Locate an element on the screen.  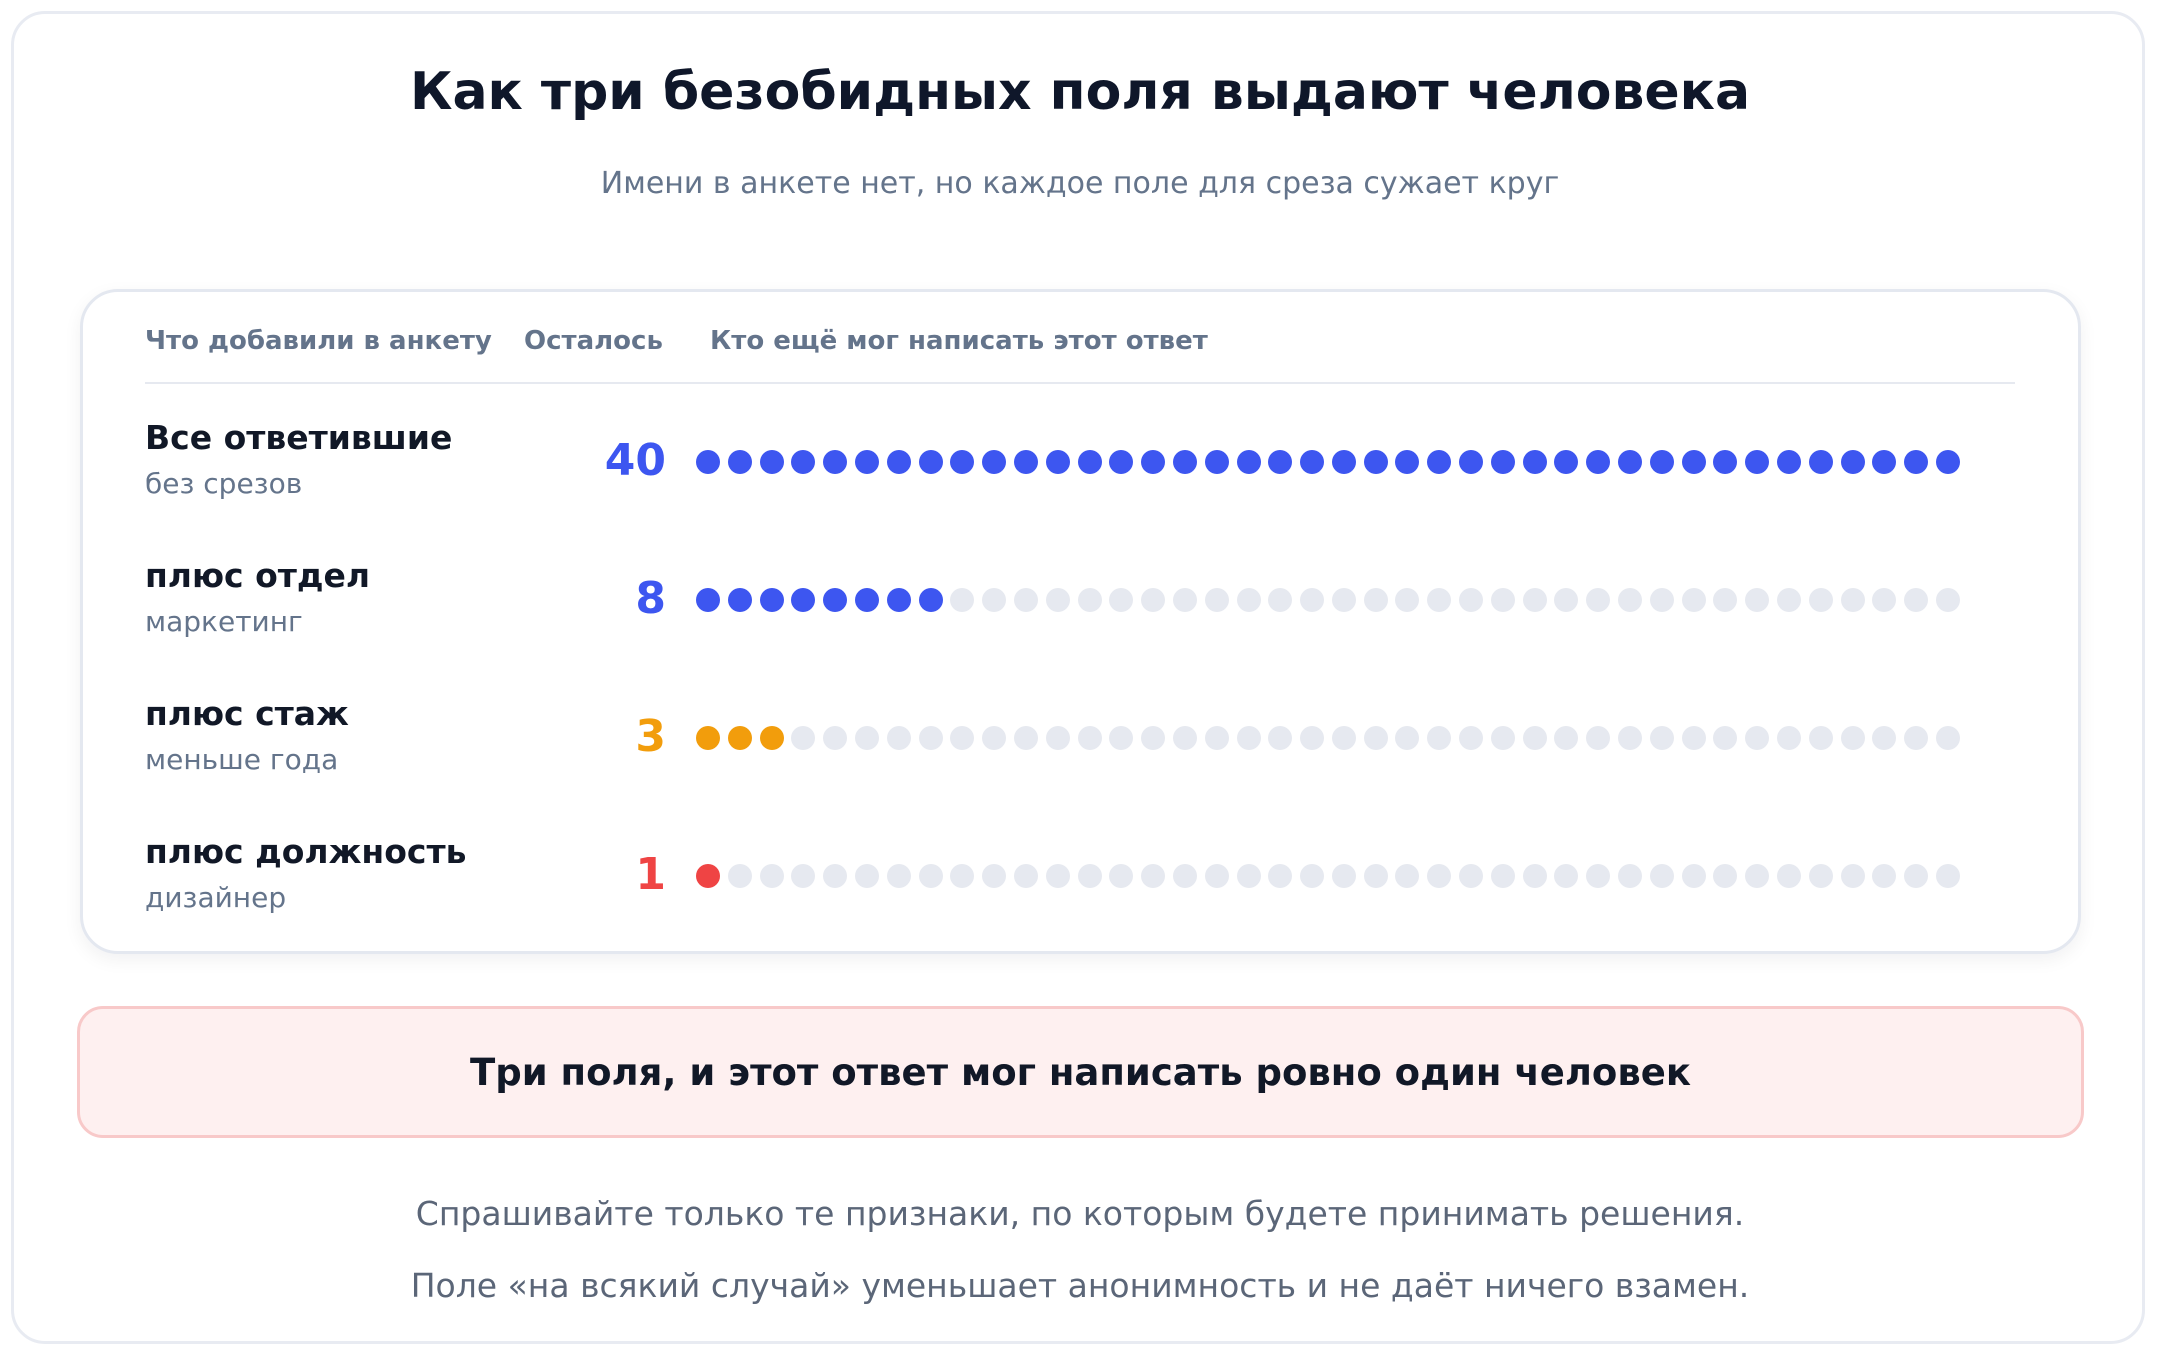
column-header: Осталось is located at coordinates (593, 341).